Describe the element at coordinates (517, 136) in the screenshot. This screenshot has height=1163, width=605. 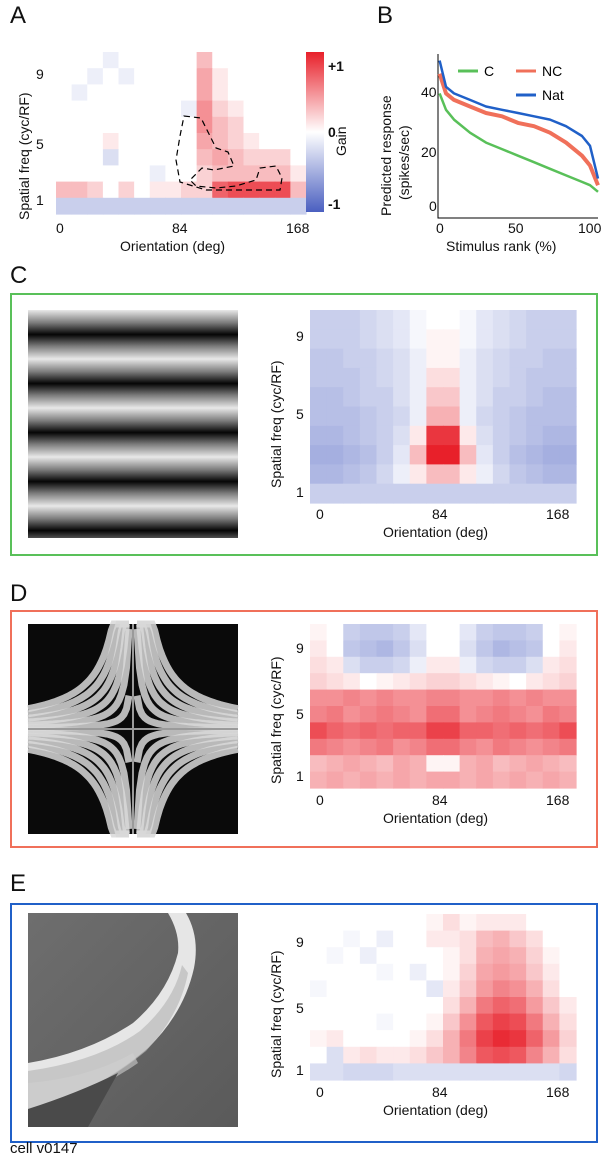
I see `line-chart-axes` at that location.